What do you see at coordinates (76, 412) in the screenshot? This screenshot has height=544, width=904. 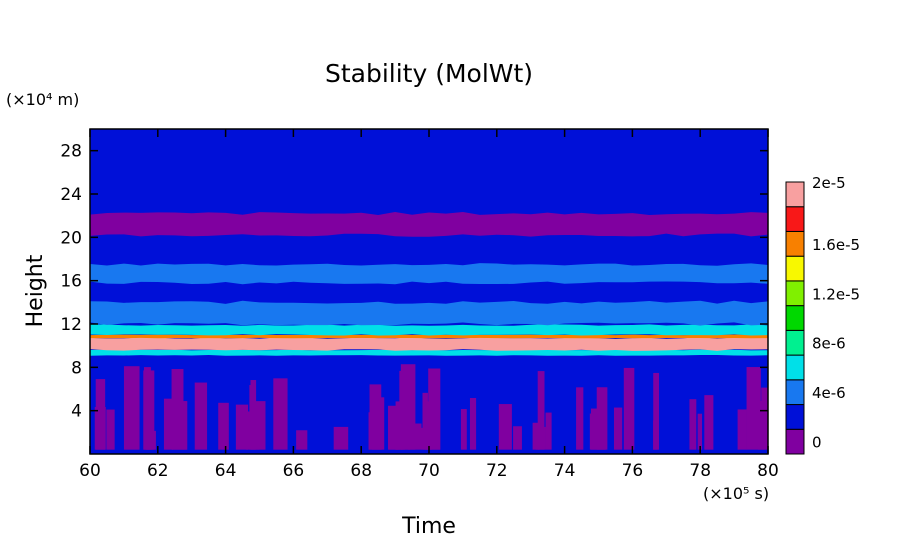 I see `y-tick-label: 4` at bounding box center [76, 412].